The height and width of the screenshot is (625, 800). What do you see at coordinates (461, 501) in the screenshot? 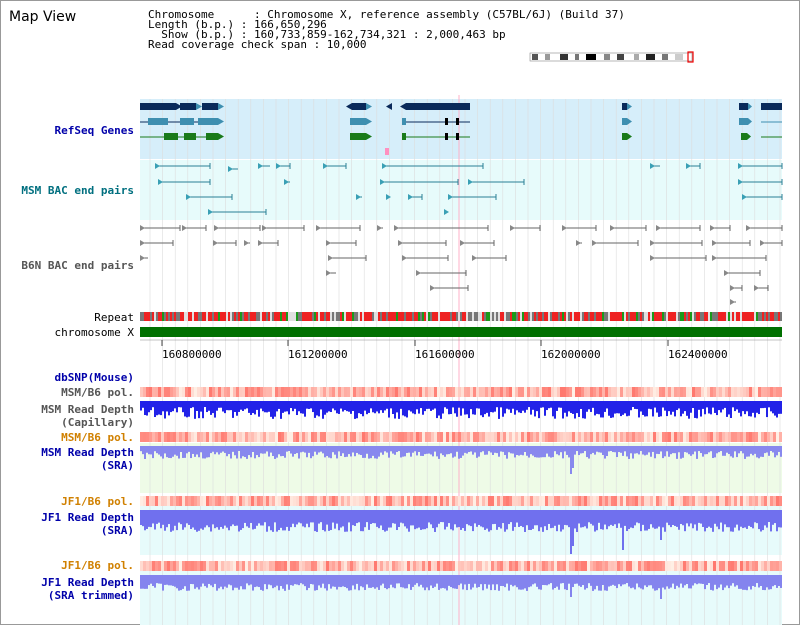
I see `jf1-b6-pol-track` at bounding box center [461, 501].